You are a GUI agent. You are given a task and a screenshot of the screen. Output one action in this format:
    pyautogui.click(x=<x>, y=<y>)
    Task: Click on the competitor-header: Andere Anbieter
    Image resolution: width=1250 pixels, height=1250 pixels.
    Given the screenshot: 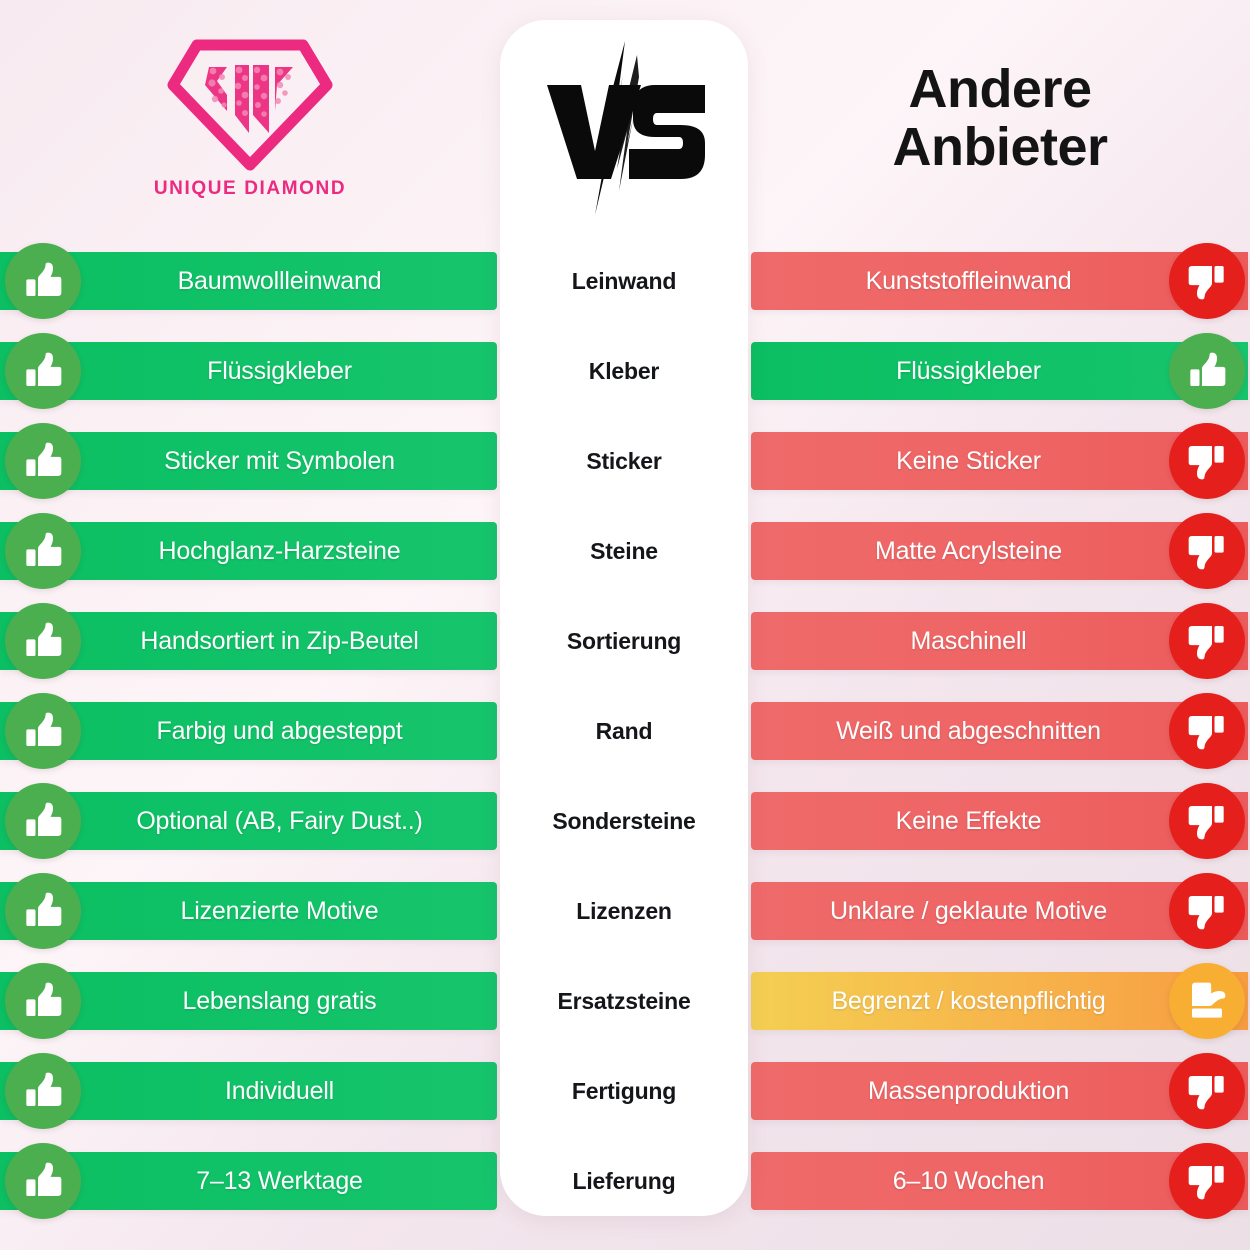 What is the action you would take?
    pyautogui.click(x=1000, y=118)
    